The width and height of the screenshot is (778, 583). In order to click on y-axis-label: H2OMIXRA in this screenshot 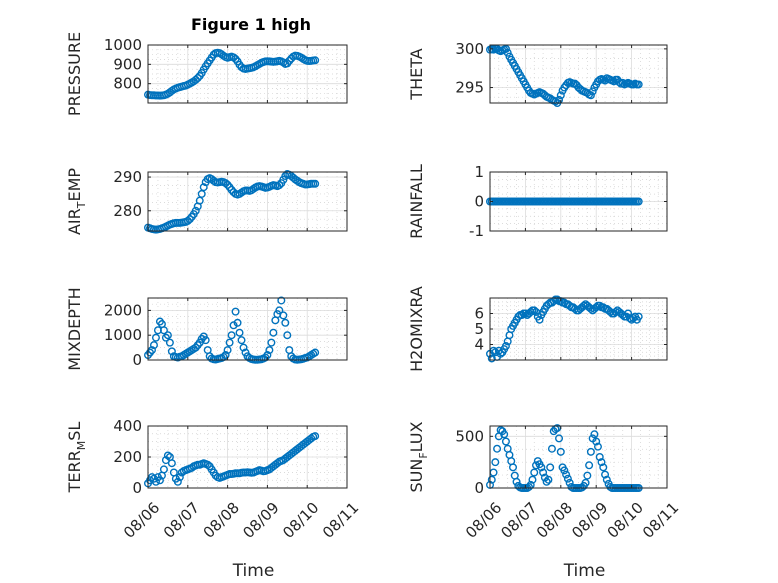, I will do `click(416, 329)`.